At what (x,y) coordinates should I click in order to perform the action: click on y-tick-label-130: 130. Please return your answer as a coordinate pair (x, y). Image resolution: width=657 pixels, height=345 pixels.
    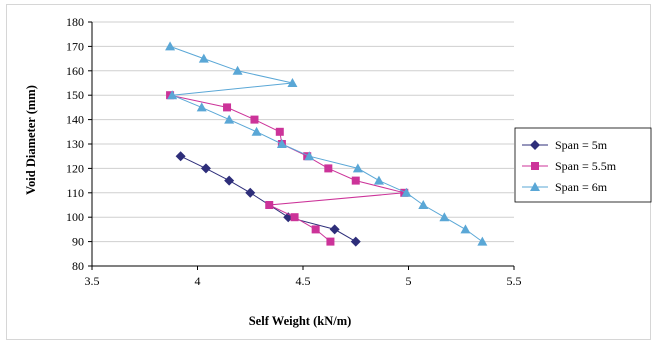
    Looking at the image, I should click on (75, 144).